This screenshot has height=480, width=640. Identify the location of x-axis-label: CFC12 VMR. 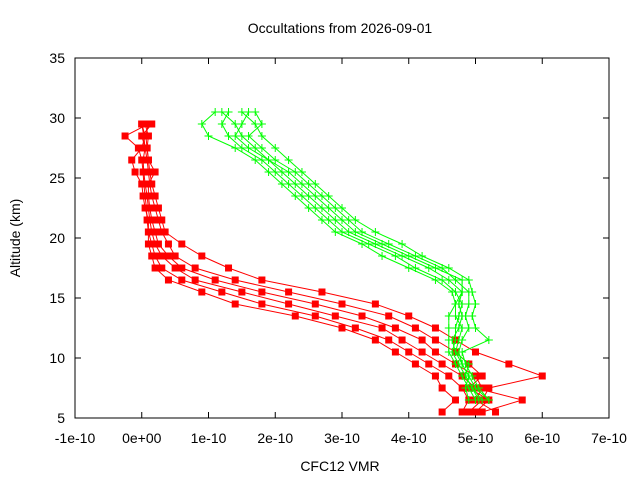
(339, 466).